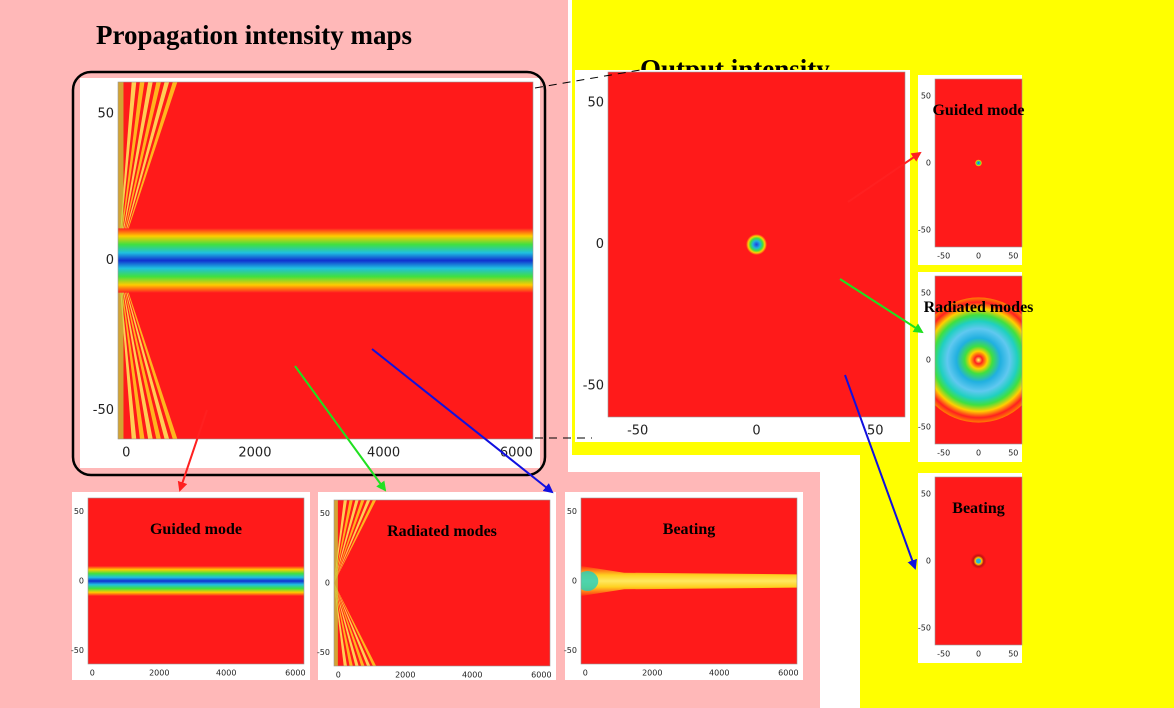 Image resolution: width=1174 pixels, height=708 pixels. I want to click on guided-band, so click(196, 581).